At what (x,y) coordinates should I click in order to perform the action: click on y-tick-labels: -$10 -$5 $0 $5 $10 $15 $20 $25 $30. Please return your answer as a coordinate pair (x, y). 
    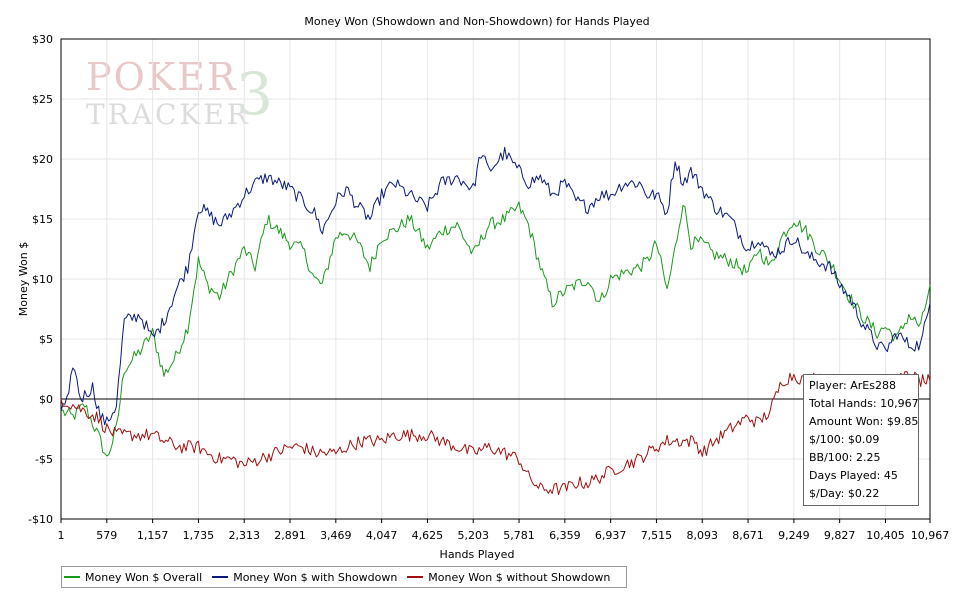
    Looking at the image, I should click on (40, 279).